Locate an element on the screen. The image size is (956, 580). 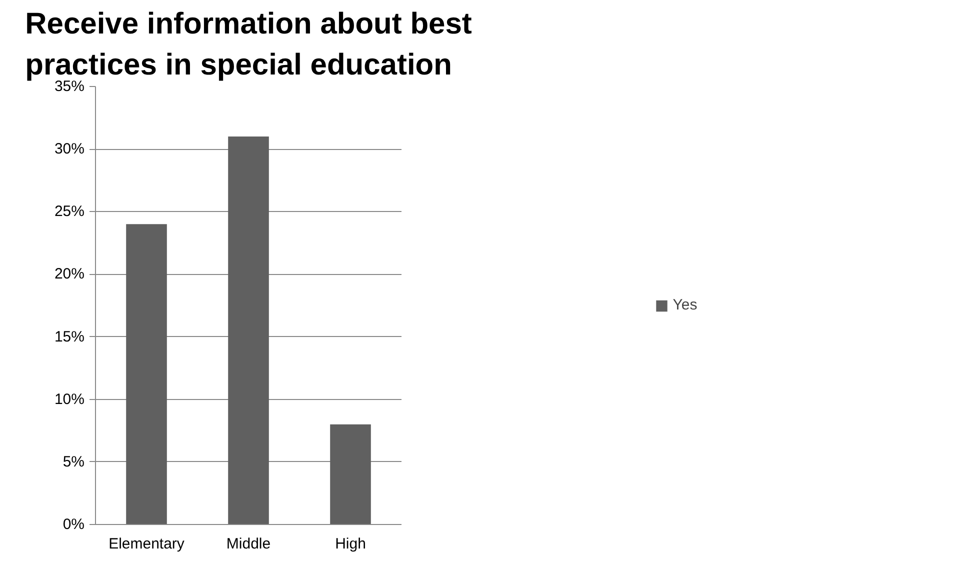
x-tick-label: Elementary is located at coordinates (146, 544).